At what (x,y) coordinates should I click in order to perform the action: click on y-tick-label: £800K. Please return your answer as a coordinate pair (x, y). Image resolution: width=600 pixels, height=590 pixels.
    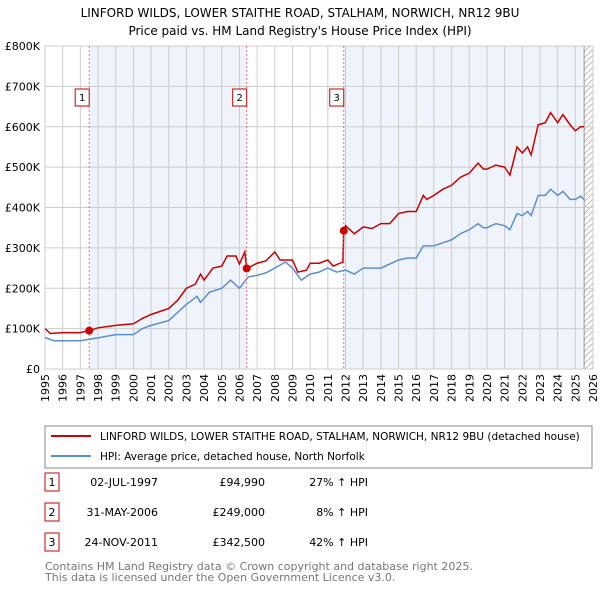
    Looking at the image, I should click on (23, 46).